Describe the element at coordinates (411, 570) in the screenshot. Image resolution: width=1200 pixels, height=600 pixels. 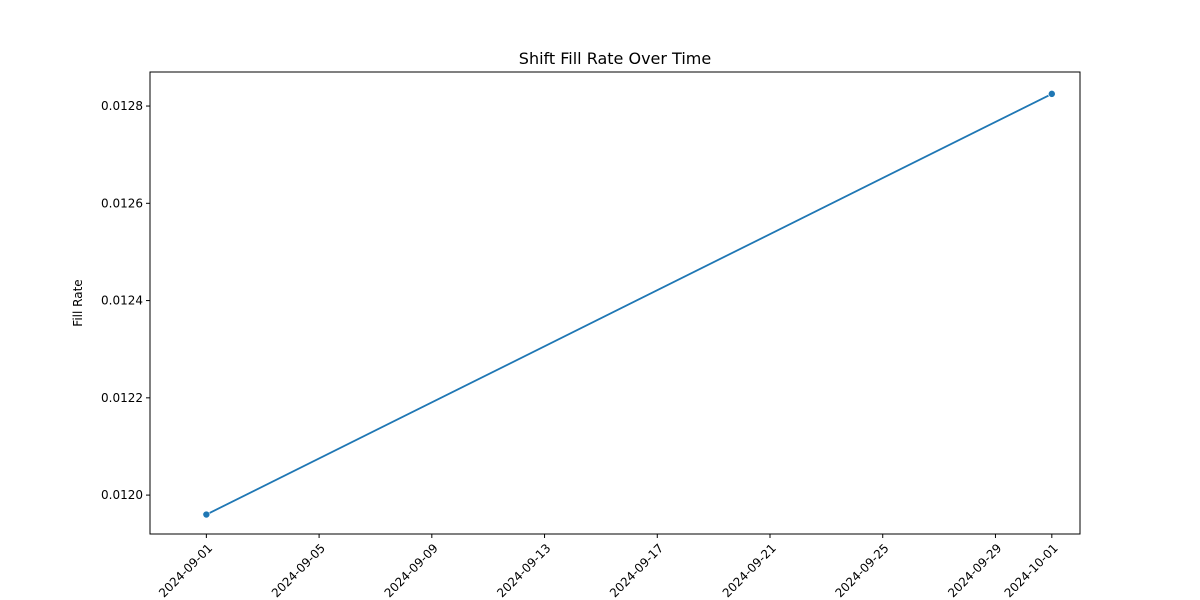
I see `x-tick-label: 2024-09-09` at that location.